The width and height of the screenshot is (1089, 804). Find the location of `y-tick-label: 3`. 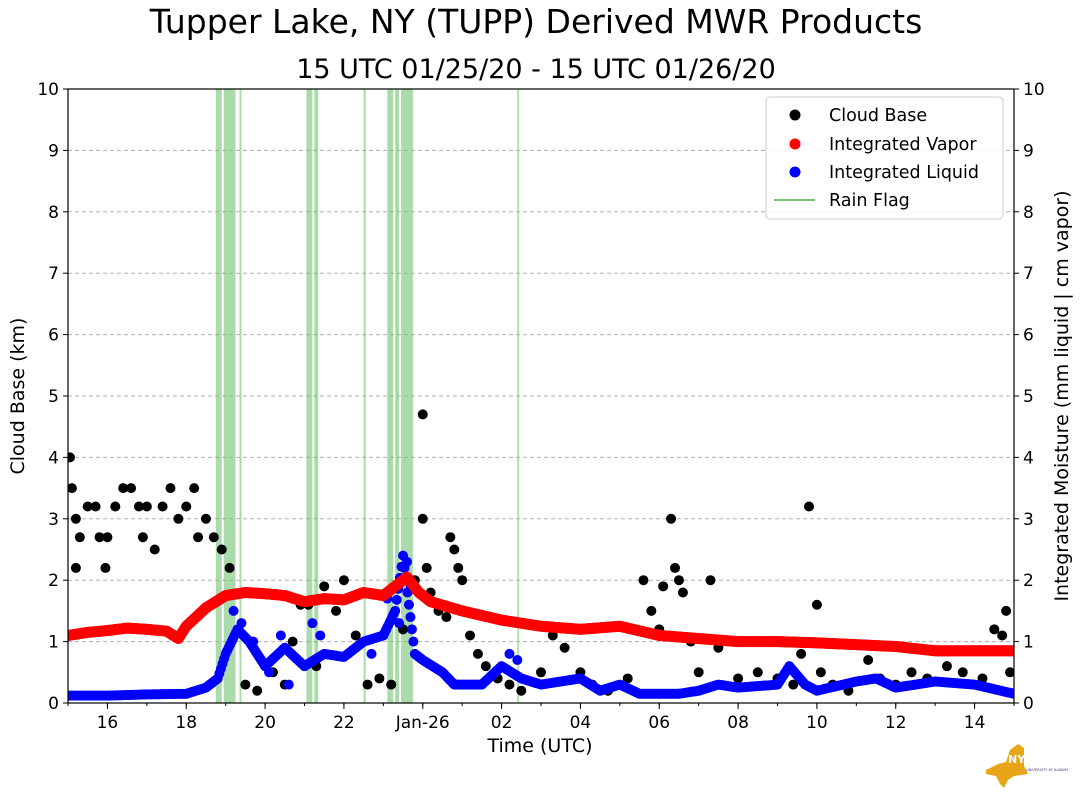

y-tick-label: 3 is located at coordinates (53, 520).